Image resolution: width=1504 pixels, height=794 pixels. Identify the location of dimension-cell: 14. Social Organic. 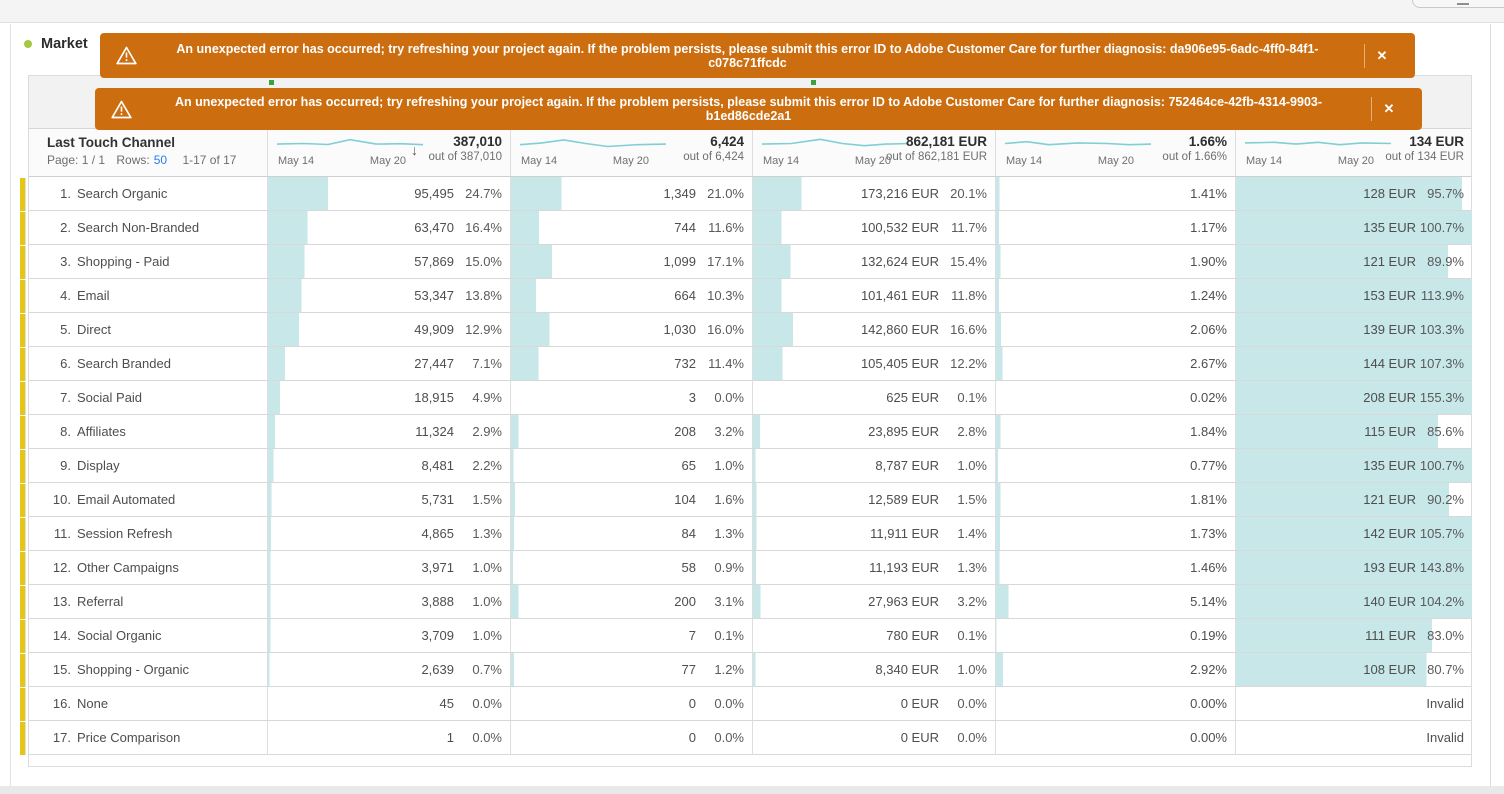
(148, 635).